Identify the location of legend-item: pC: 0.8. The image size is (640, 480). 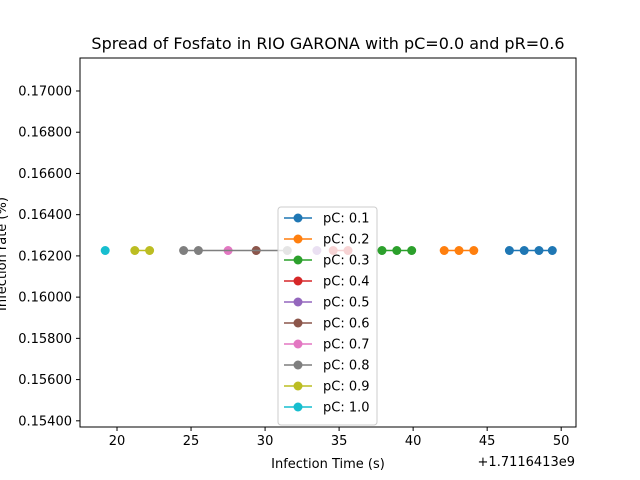
(327, 366).